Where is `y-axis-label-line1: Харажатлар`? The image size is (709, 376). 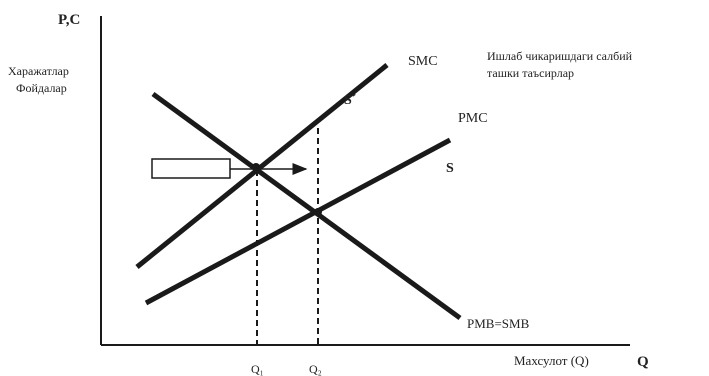
y-axis-label-line1: Харажатлар is located at coordinates (38, 71).